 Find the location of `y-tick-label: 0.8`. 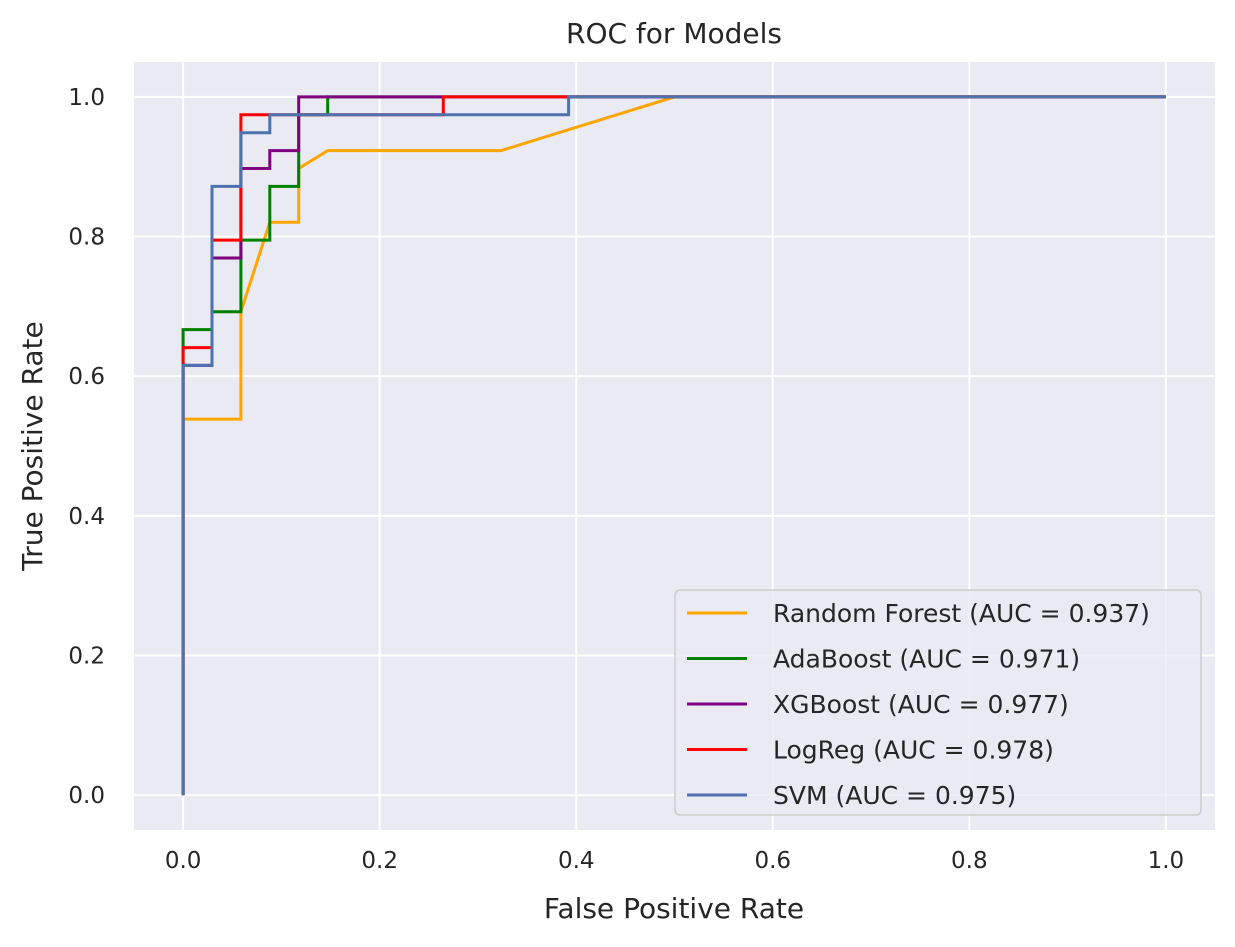

y-tick-label: 0.8 is located at coordinates (86, 238).